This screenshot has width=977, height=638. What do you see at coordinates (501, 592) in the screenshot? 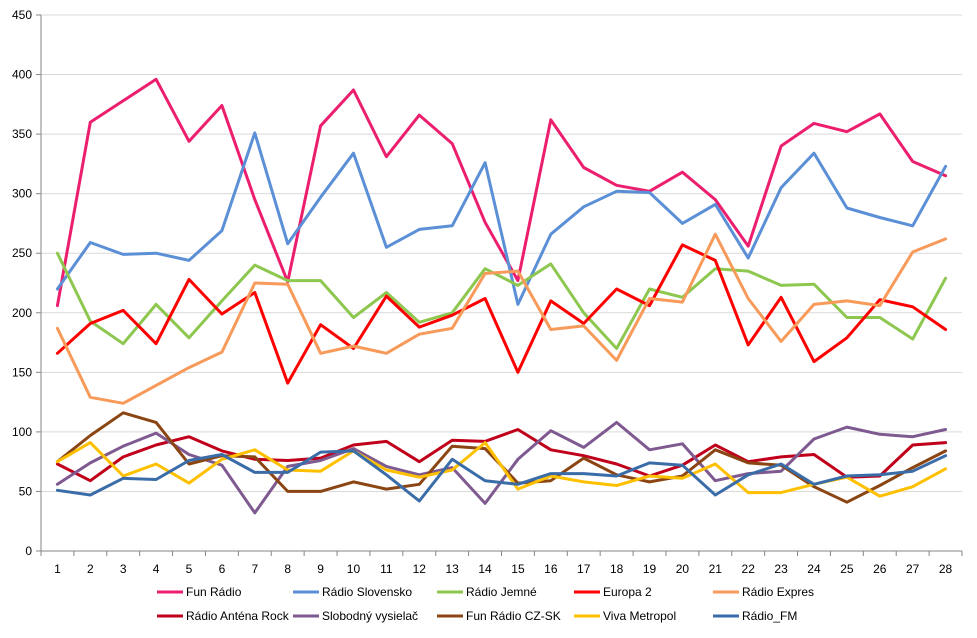
I see `legend-label: Rádio Jemné` at bounding box center [501, 592].